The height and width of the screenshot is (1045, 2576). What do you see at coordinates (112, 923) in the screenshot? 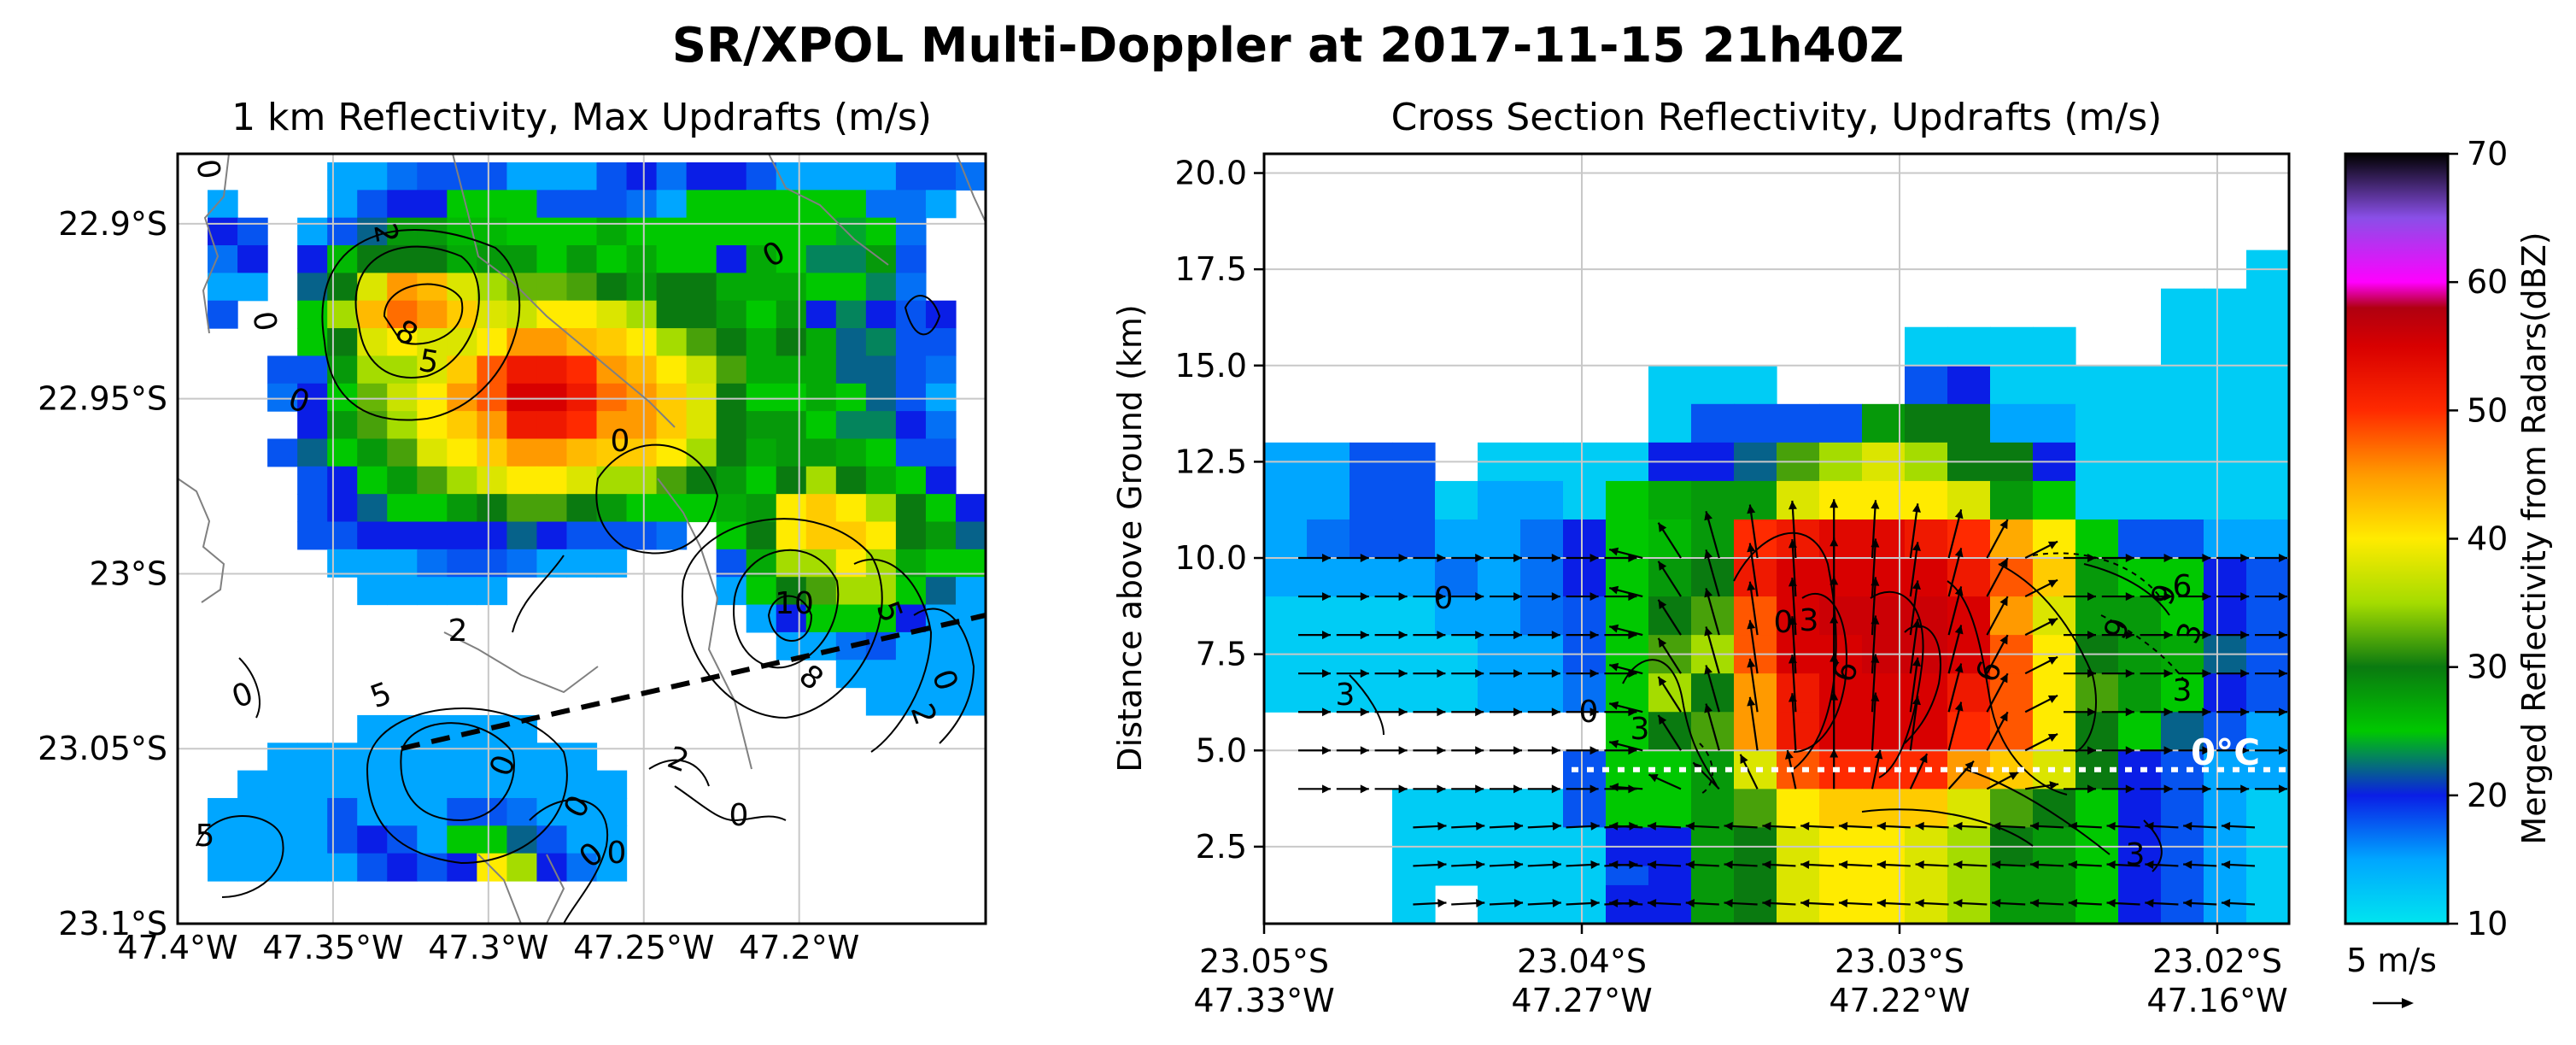
I see `left-y-tick-label: 23.1°S` at bounding box center [112, 923].